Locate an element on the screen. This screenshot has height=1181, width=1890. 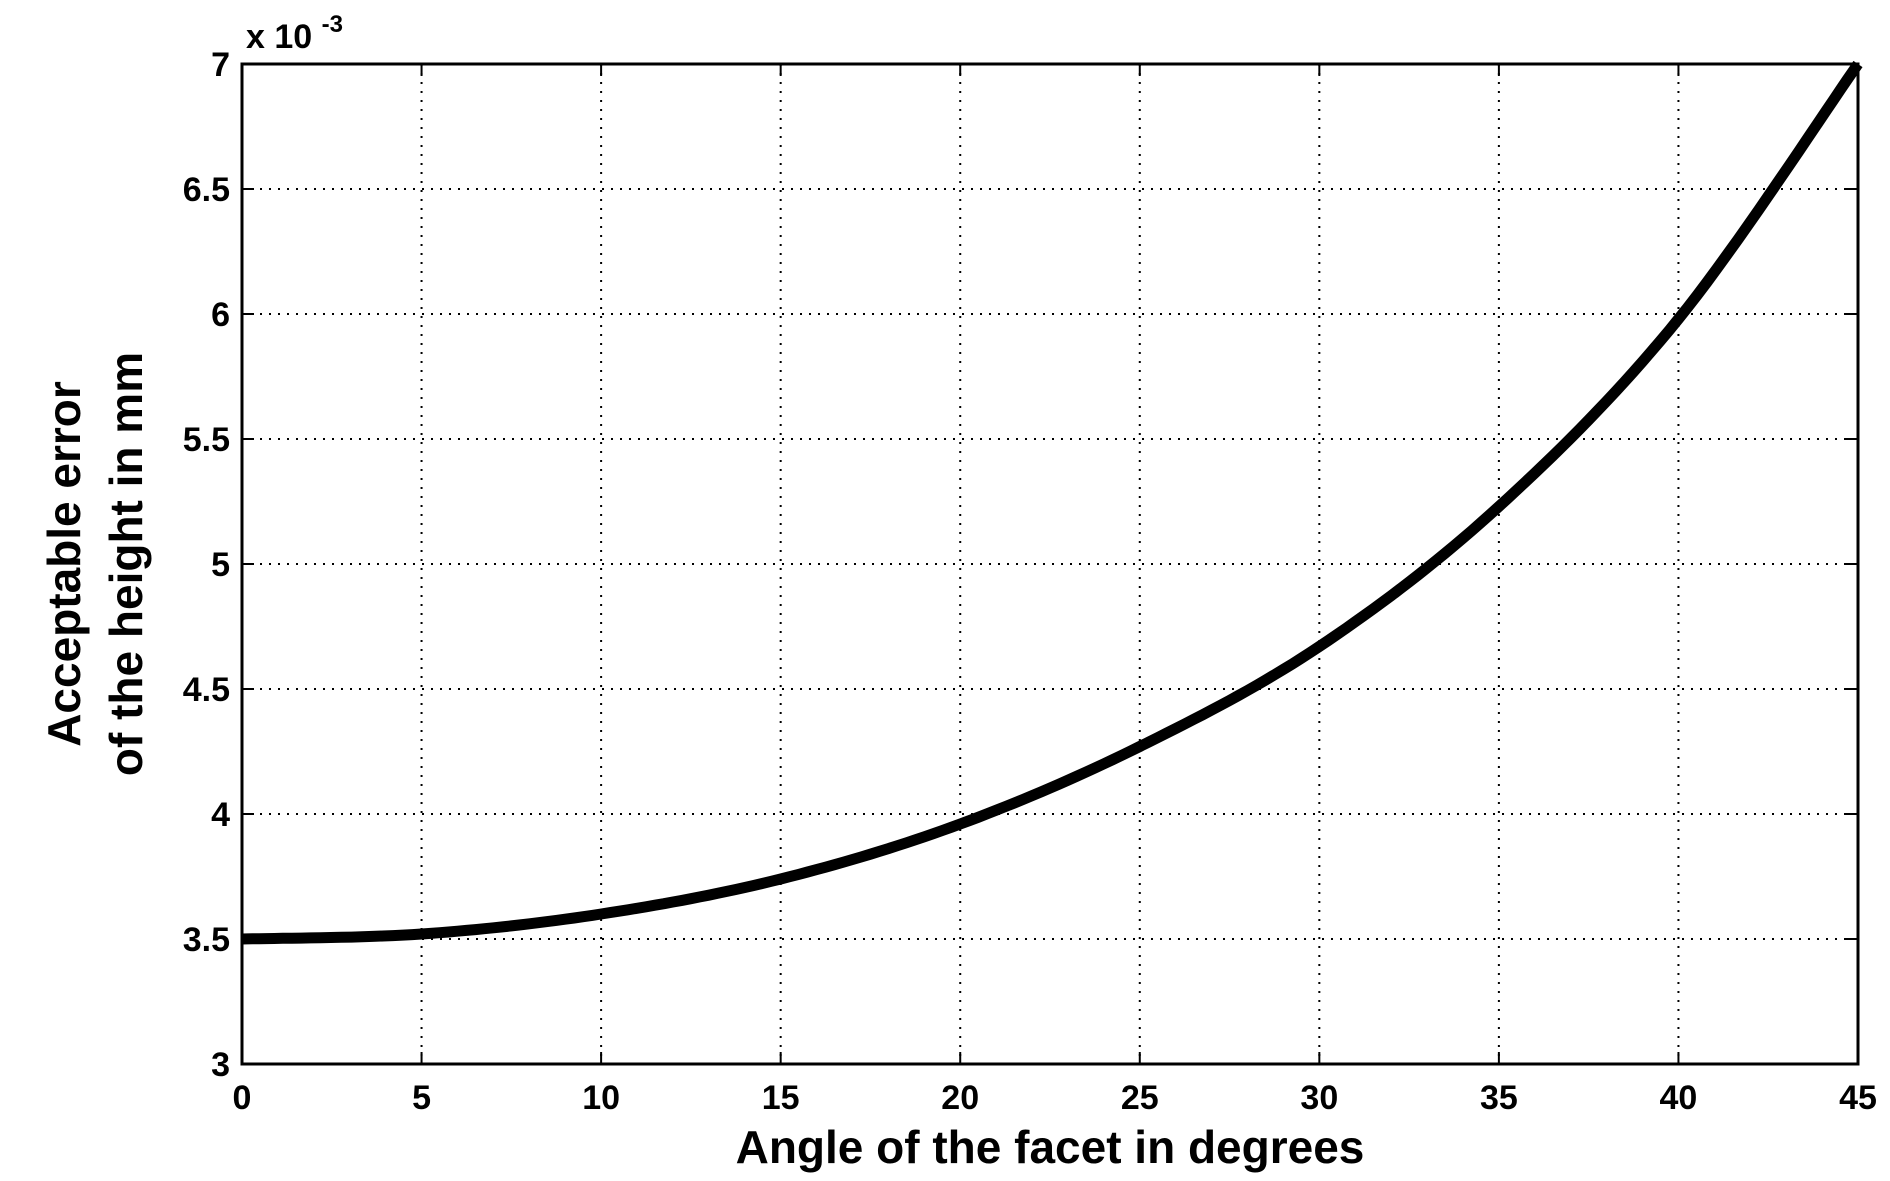
y-tick-label: 3 is located at coordinates (220, 1065).